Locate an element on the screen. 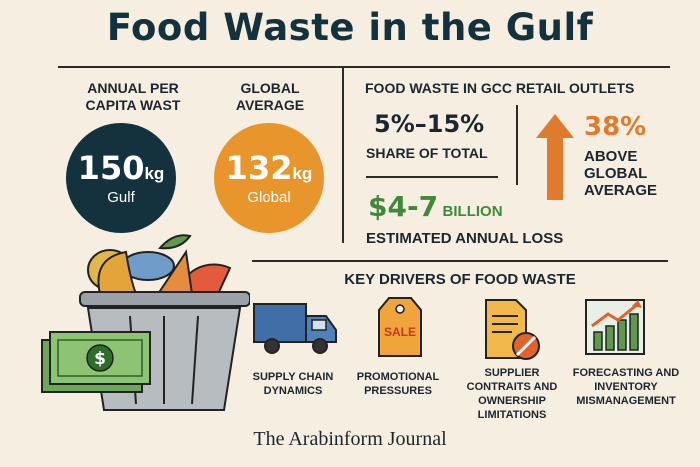 The width and height of the screenshot is (700, 467). loss-unit: BILLION is located at coordinates (472, 211).